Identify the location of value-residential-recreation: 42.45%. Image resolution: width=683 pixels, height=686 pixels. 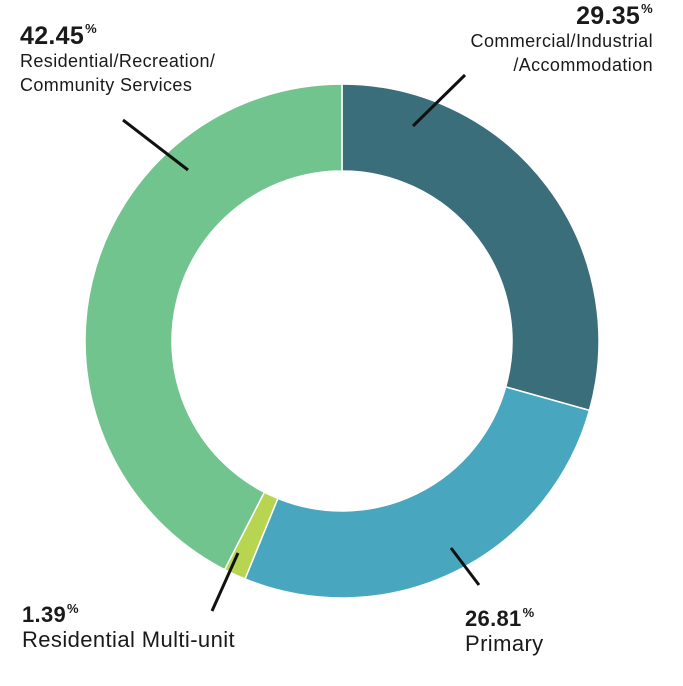
(58, 35).